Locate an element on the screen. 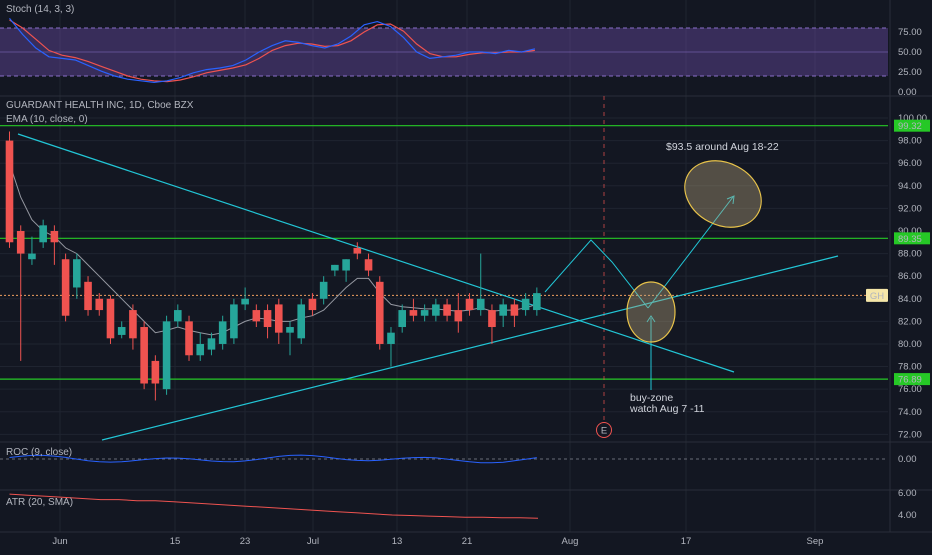 The height and width of the screenshot is (555, 932). atr-tick: 4.00 is located at coordinates (907, 515).